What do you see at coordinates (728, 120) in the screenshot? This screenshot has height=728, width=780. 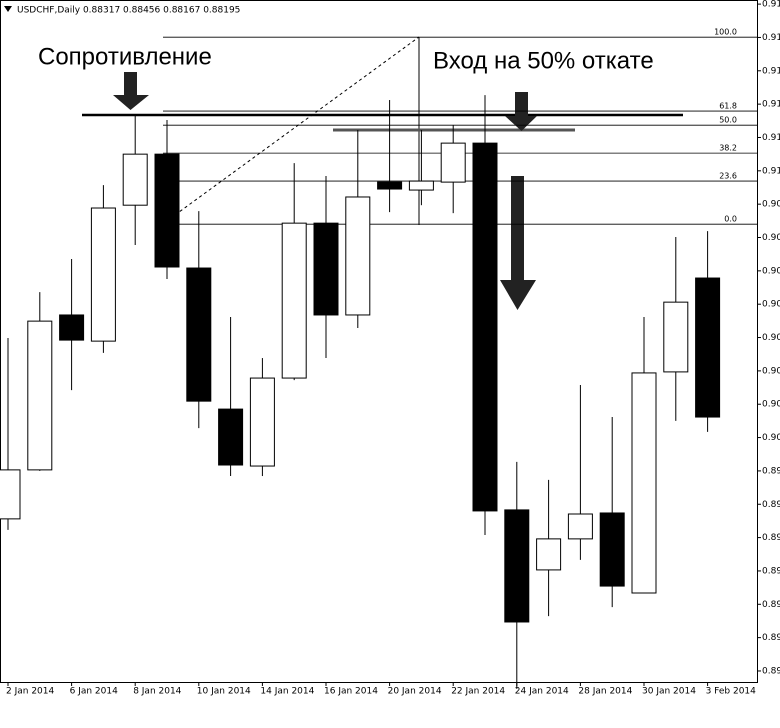 I see `fib-label: 50.0` at bounding box center [728, 120].